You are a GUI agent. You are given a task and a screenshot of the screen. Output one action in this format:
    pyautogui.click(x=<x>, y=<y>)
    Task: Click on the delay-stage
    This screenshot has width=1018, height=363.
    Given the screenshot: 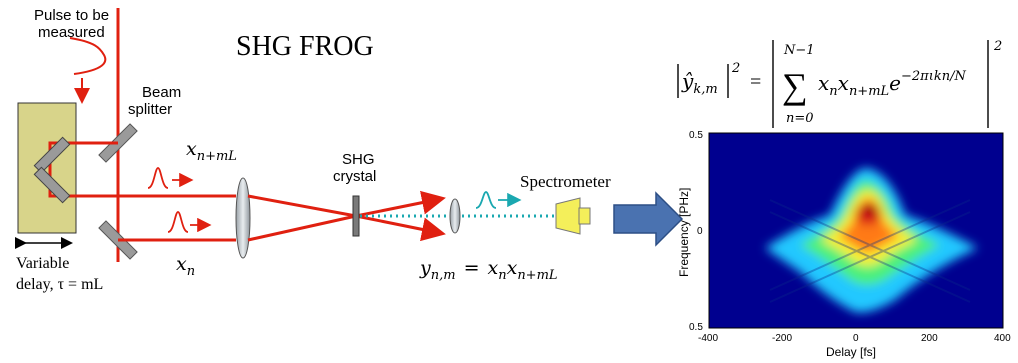 What is the action you would take?
    pyautogui.click(x=47, y=168)
    